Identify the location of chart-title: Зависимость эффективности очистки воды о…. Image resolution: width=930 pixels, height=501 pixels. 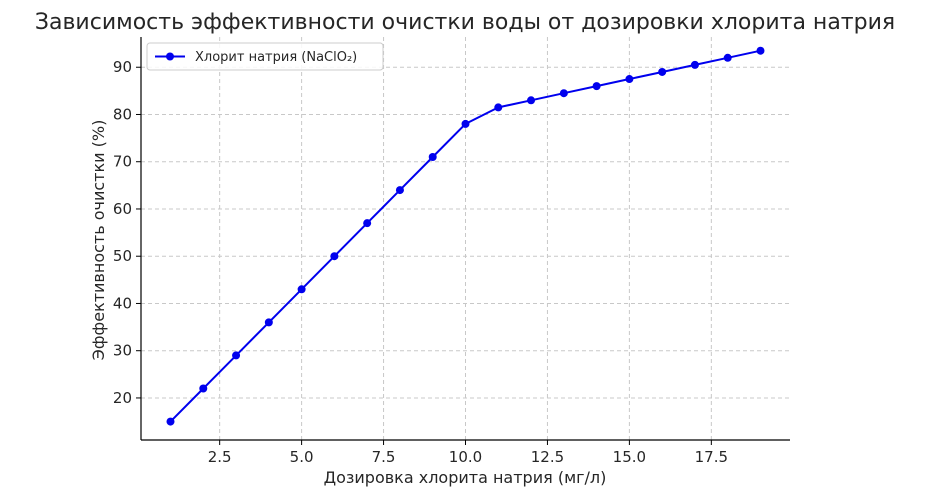
(465, 22).